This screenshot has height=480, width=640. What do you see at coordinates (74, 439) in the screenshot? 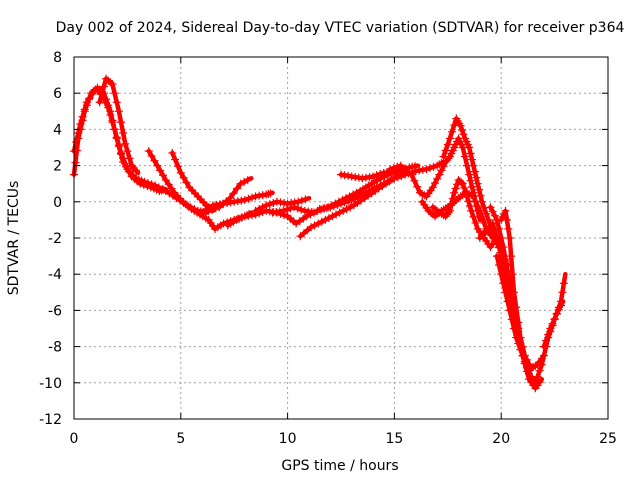
I see `x-tick-label: 0` at bounding box center [74, 439].